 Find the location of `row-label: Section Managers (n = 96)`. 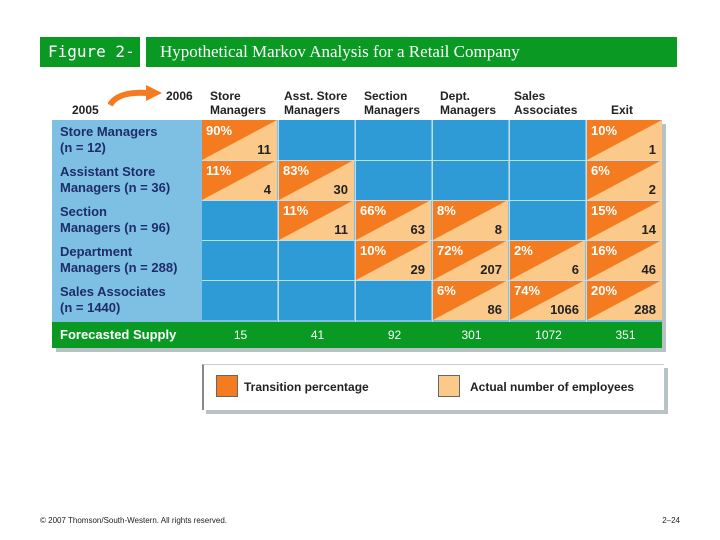

row-label: Section Managers (n = 96) is located at coordinates (131, 220).